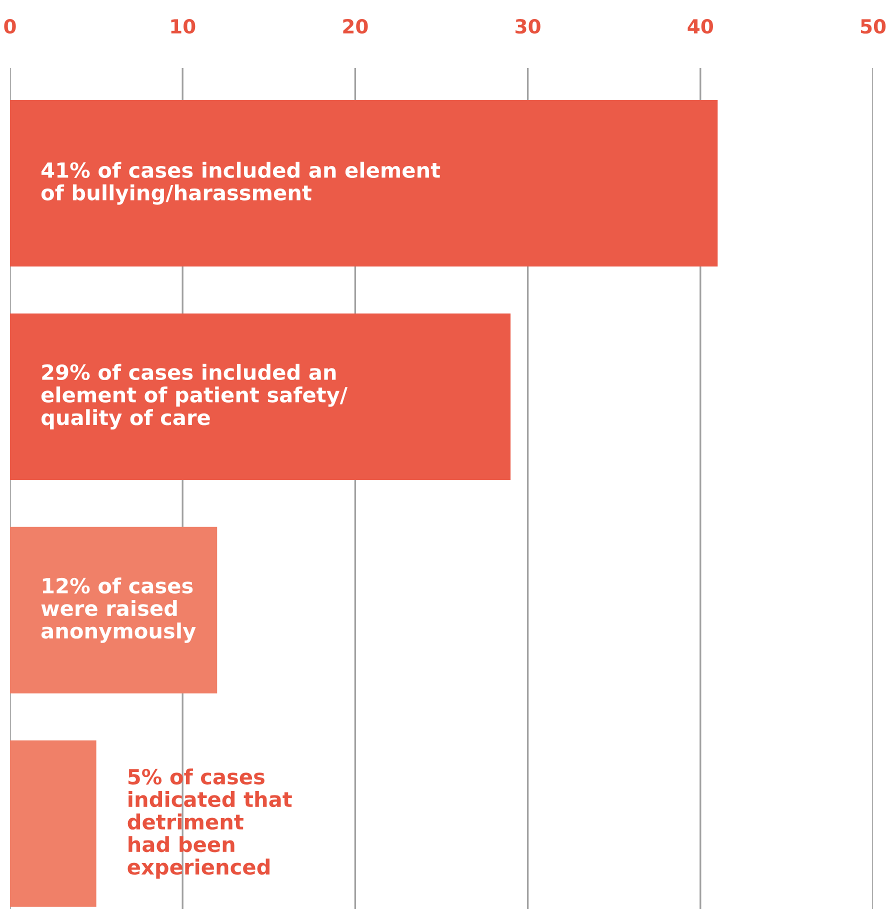 The width and height of the screenshot is (890, 909). What do you see at coordinates (183, 26) in the screenshot?
I see `x-tick-label: 10` at bounding box center [183, 26].